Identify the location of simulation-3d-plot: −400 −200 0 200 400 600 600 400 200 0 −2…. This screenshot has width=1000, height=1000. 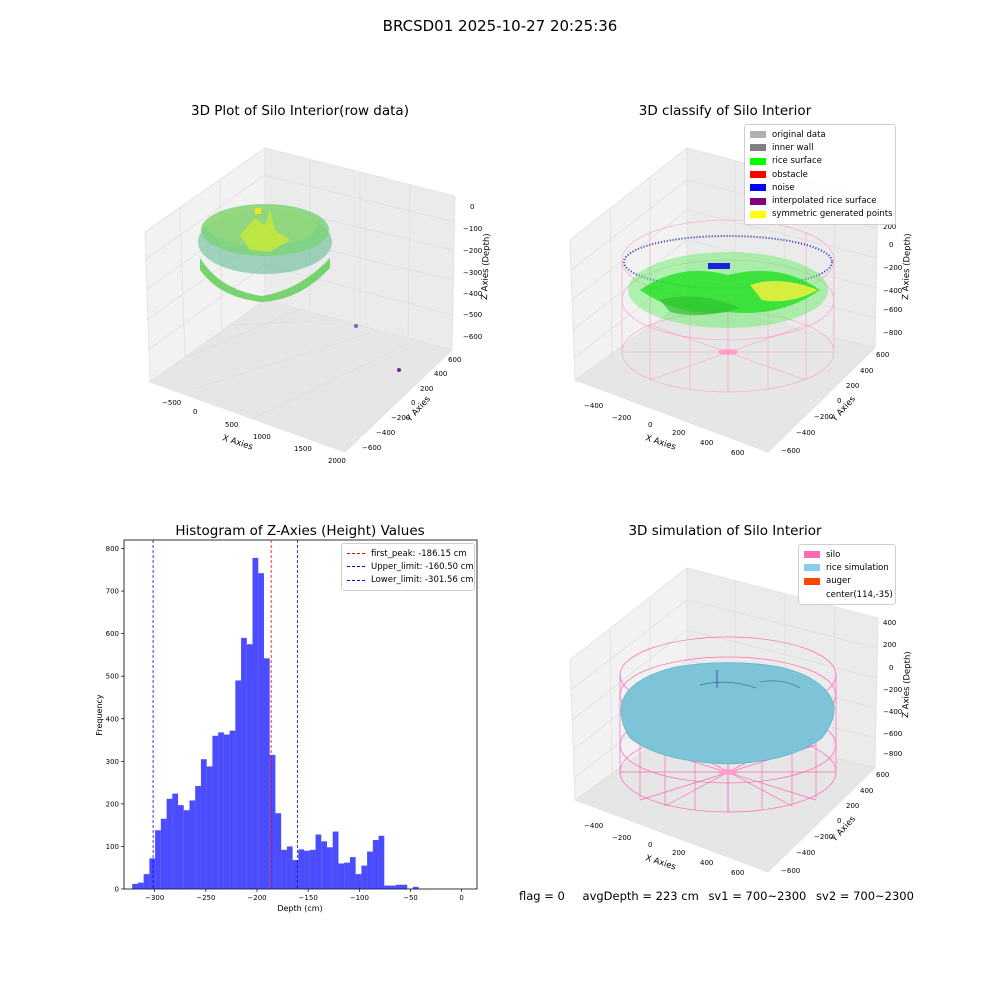
(741, 722).